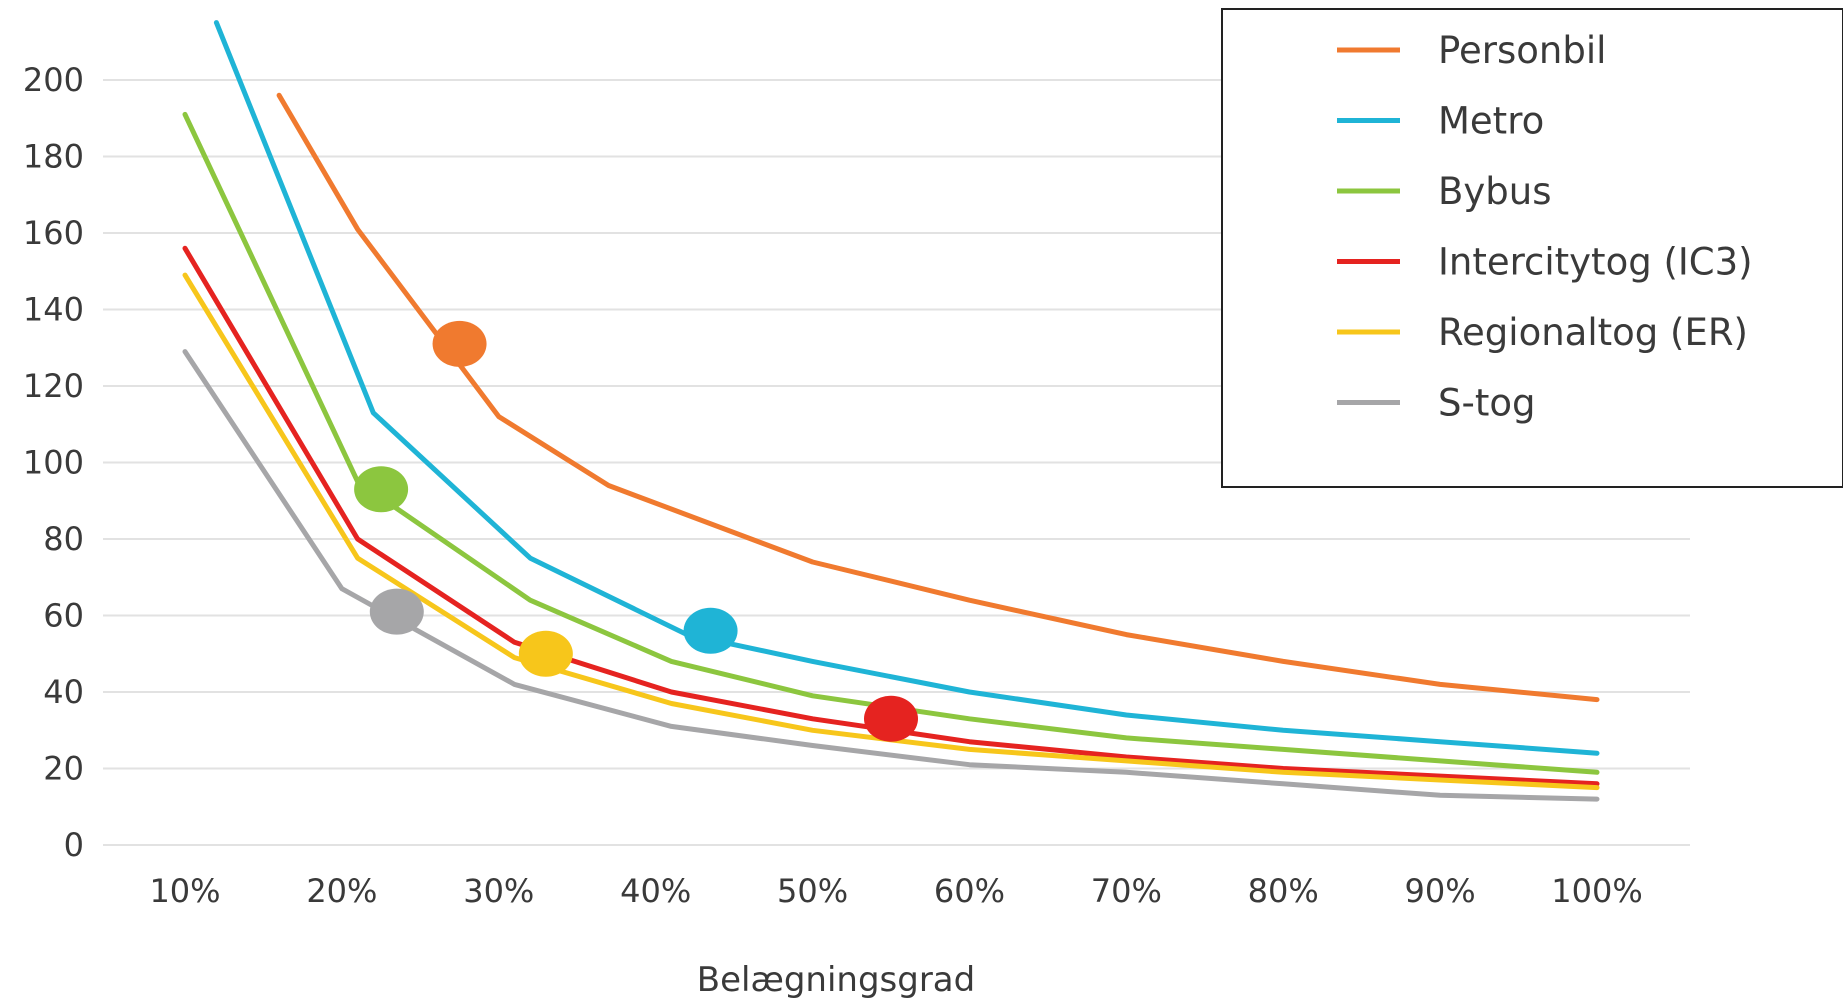 The image size is (1843, 1001). Describe the element at coordinates (655, 891) in the screenshot. I see `x-tick-label: 40%` at that location.